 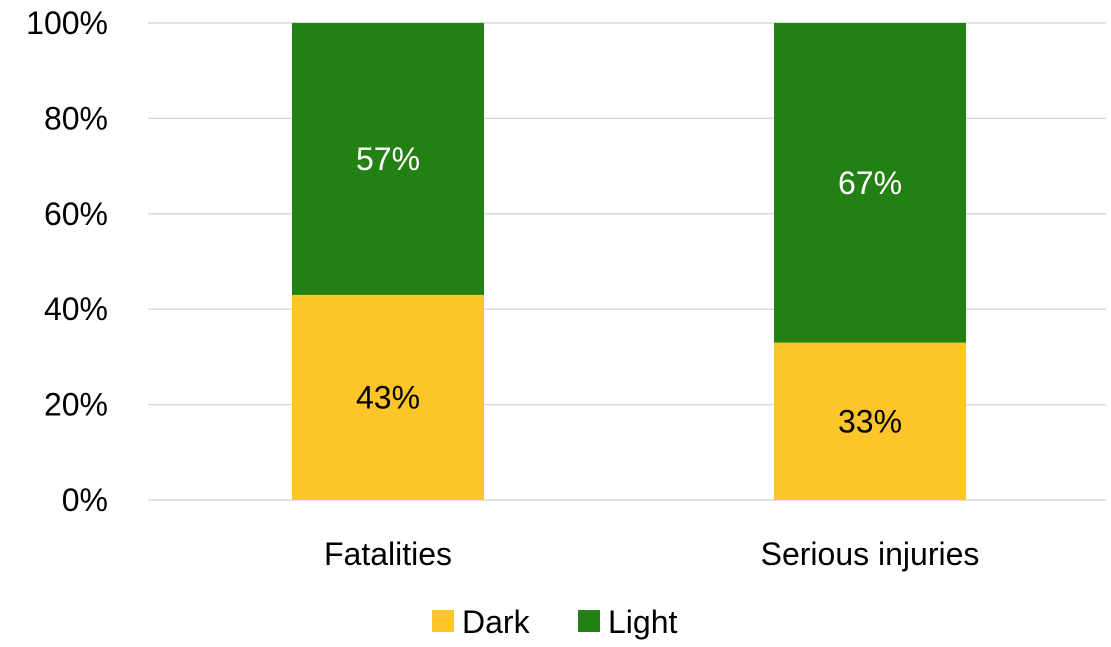 I want to click on bar-dark-serious-injuries, so click(x=870, y=421).